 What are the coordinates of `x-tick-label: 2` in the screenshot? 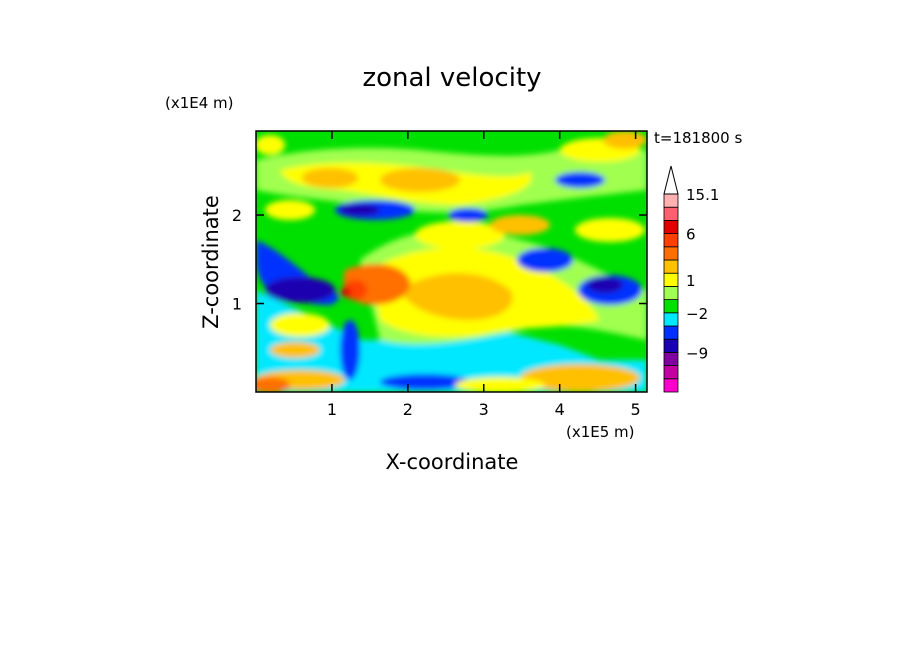 It's located at (408, 409).